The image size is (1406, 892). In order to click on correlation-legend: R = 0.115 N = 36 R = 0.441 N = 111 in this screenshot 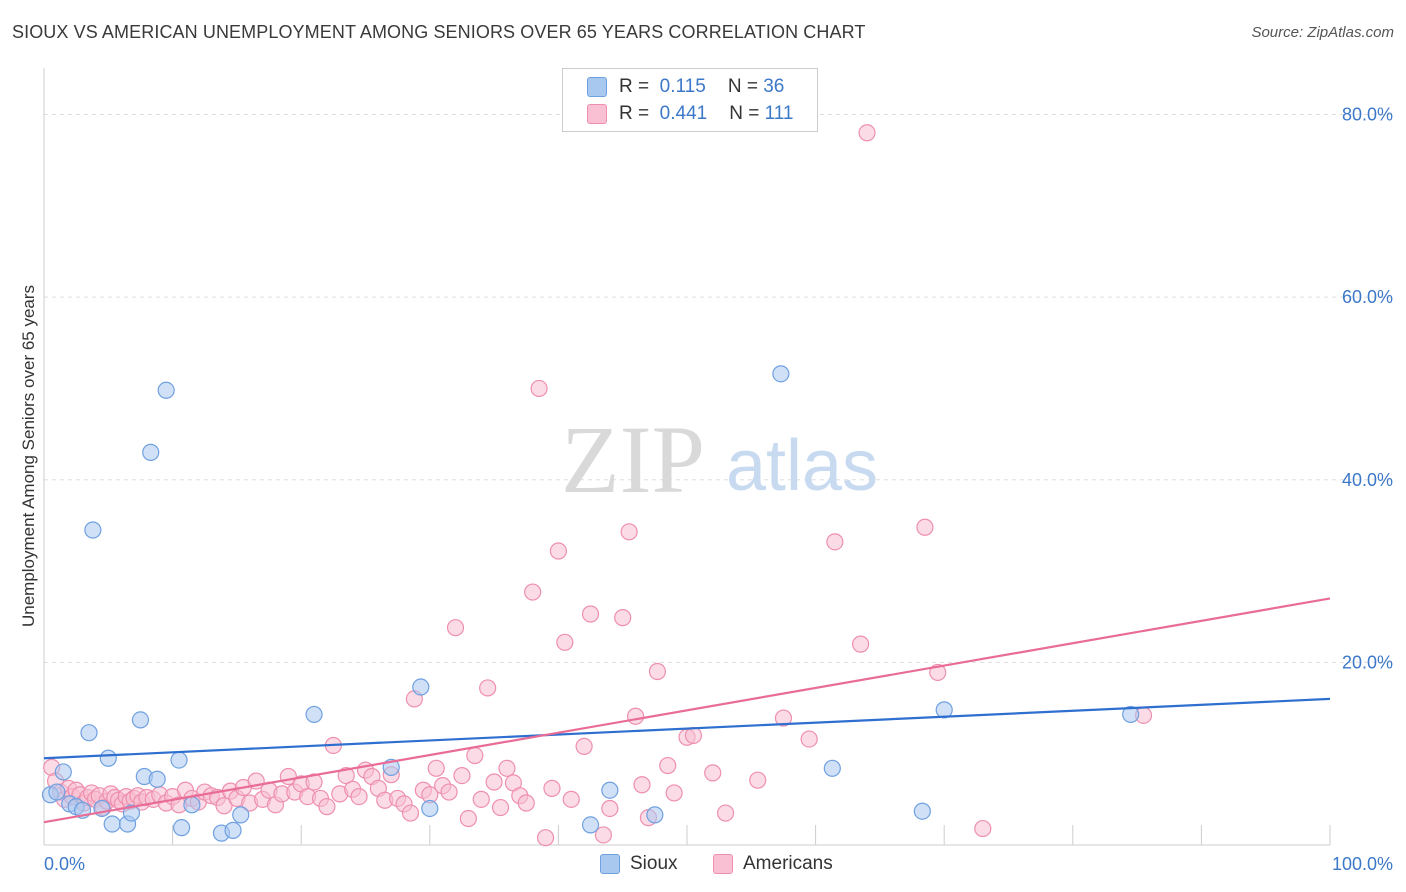, I will do `click(690, 100)`.